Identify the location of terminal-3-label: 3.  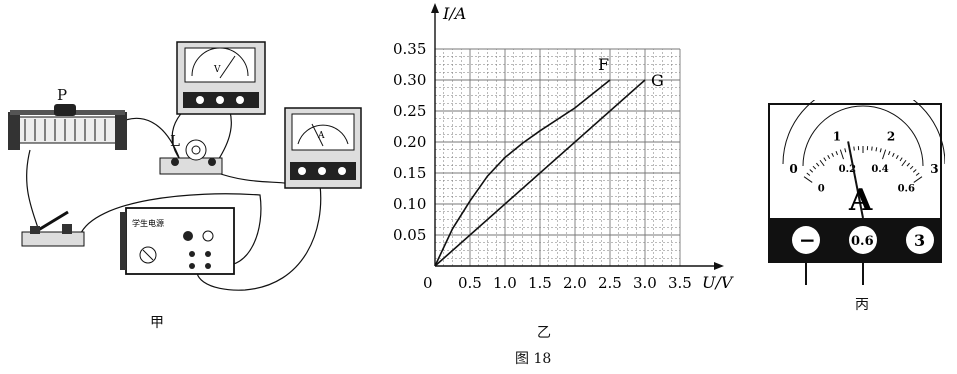
(919, 240).